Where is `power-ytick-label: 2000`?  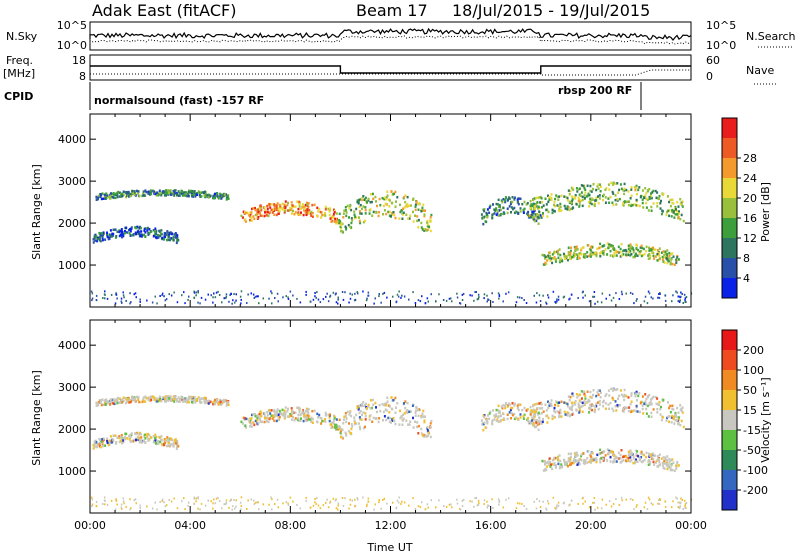
power-ytick-label: 2000 is located at coordinates (72, 223).